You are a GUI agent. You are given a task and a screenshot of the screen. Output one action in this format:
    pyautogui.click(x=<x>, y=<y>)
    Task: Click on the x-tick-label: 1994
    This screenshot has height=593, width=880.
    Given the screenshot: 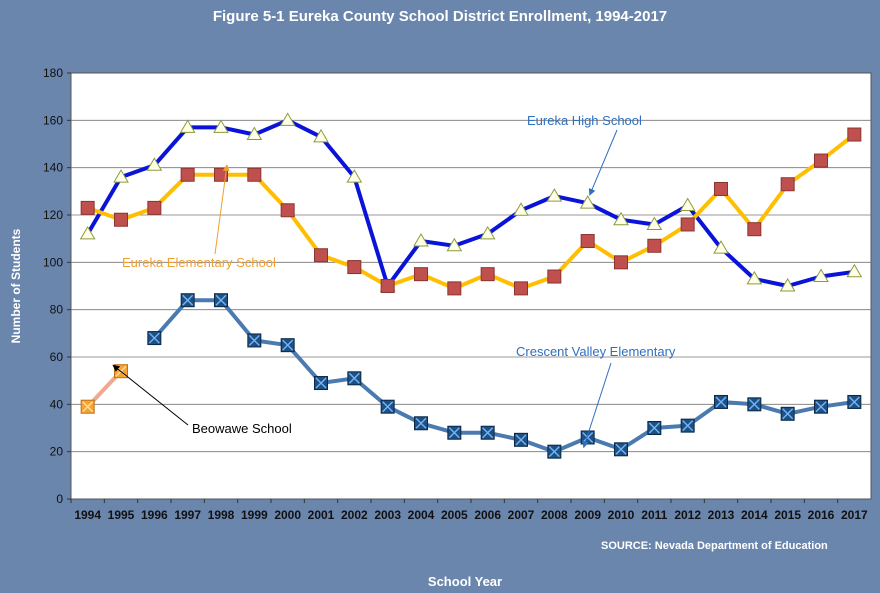 What is the action you would take?
    pyautogui.click(x=87, y=515)
    